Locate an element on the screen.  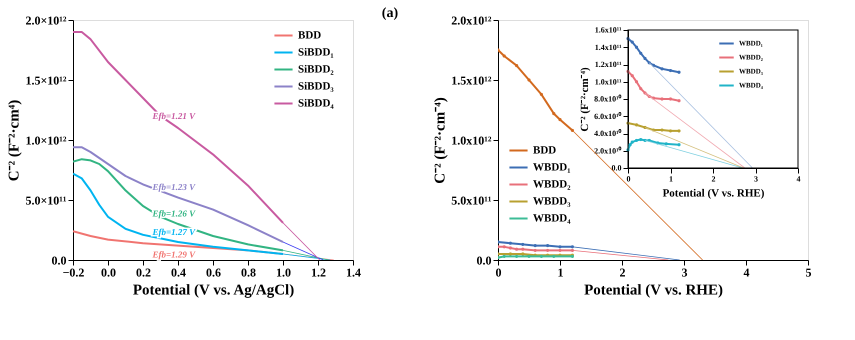
y-tick-label: 5.0×10¹¹ is located at coordinates (46, 201).